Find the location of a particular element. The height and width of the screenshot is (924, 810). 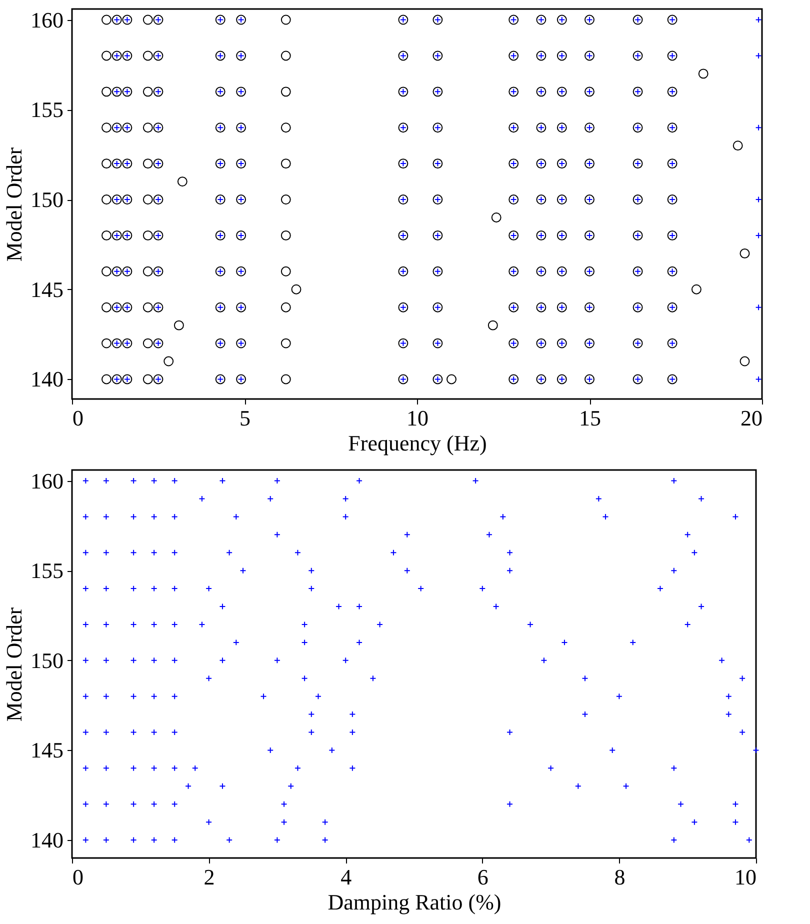

x-tick-label: 5 is located at coordinates (245, 418).